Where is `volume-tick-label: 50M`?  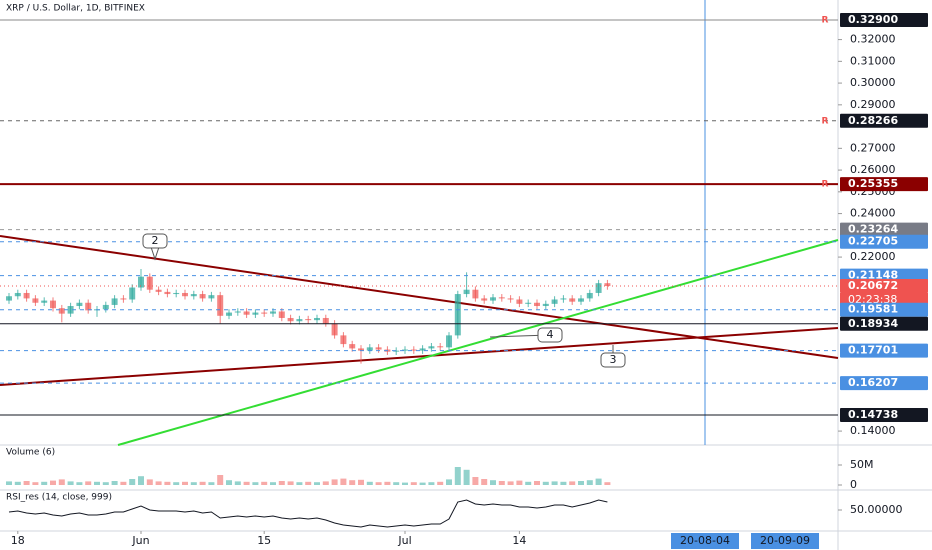
volume-tick-label: 50M is located at coordinates (862, 464).